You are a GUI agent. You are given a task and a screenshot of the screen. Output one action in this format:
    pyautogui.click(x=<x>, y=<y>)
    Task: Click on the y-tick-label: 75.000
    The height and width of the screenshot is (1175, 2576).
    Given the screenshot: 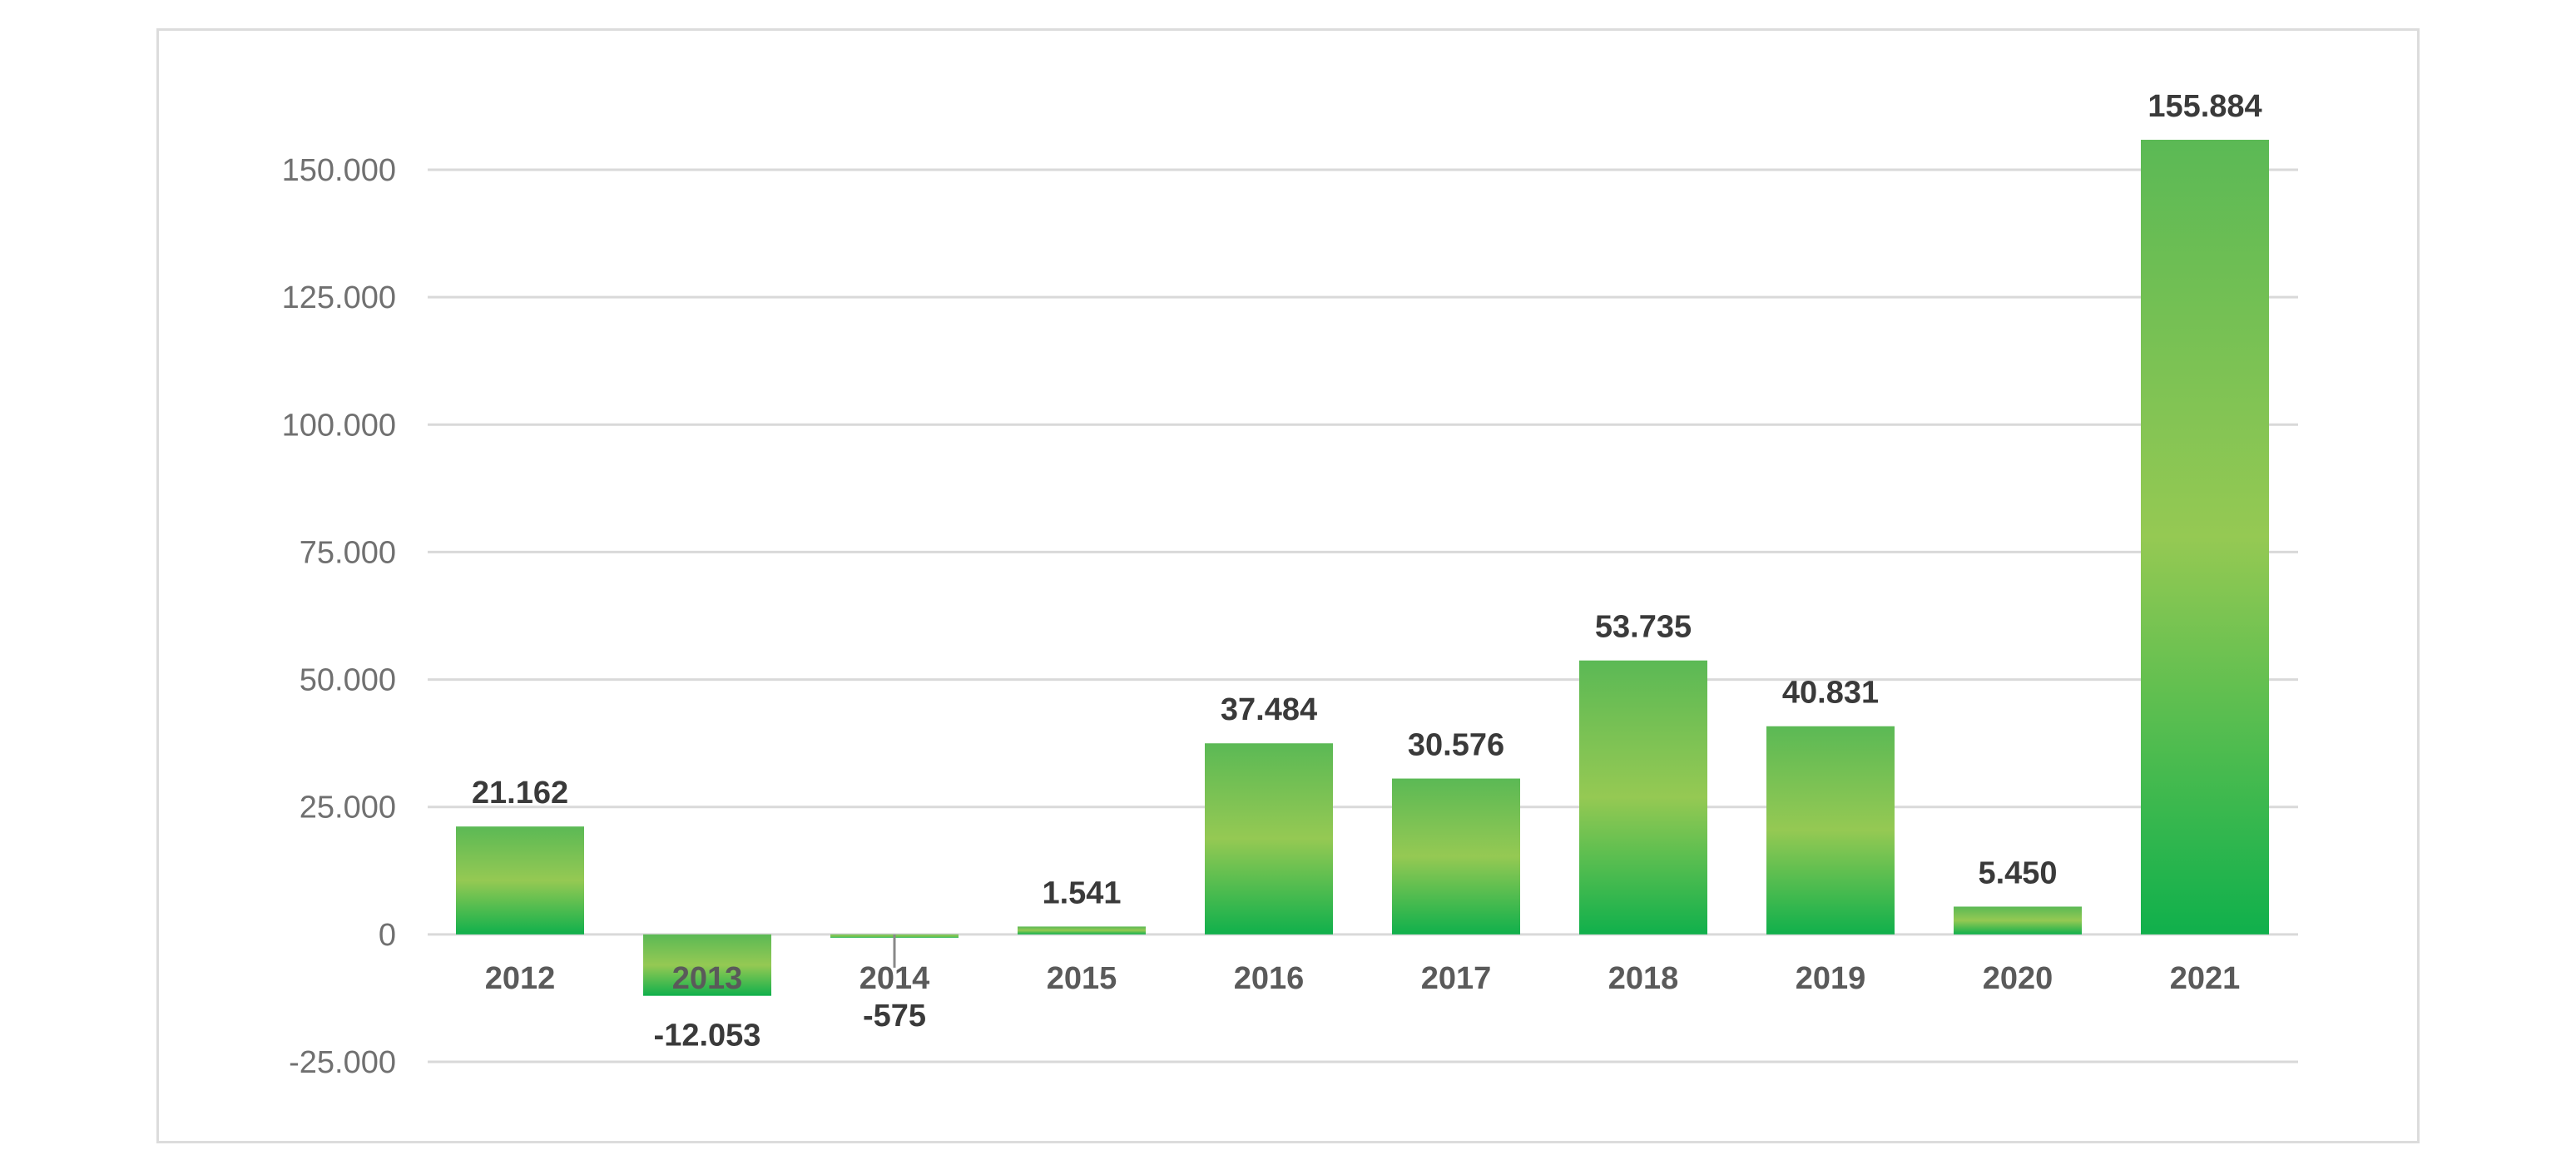 What is the action you would take?
    pyautogui.click(x=348, y=552)
    